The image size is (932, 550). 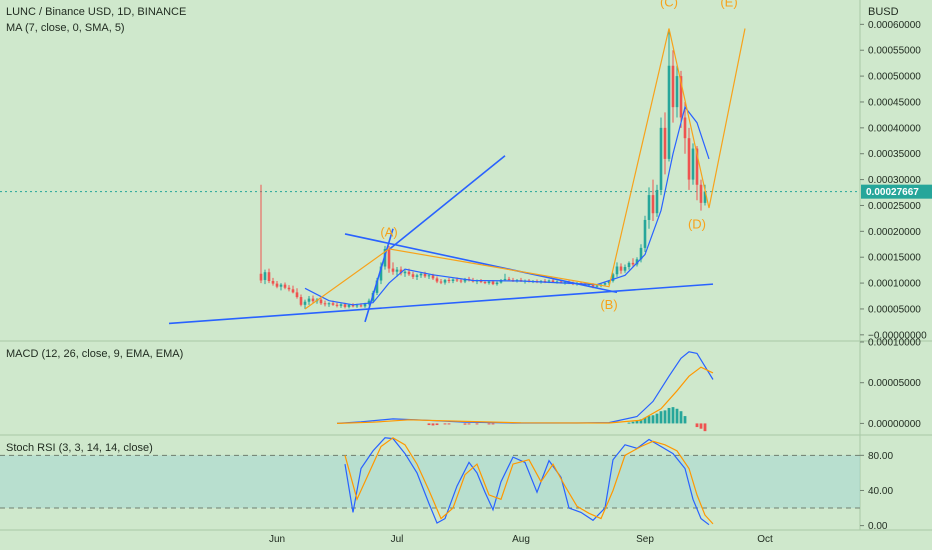 What do you see at coordinates (894, 77) in the screenshot?
I see `price-axis-tick-label: 0.00050000` at bounding box center [894, 77].